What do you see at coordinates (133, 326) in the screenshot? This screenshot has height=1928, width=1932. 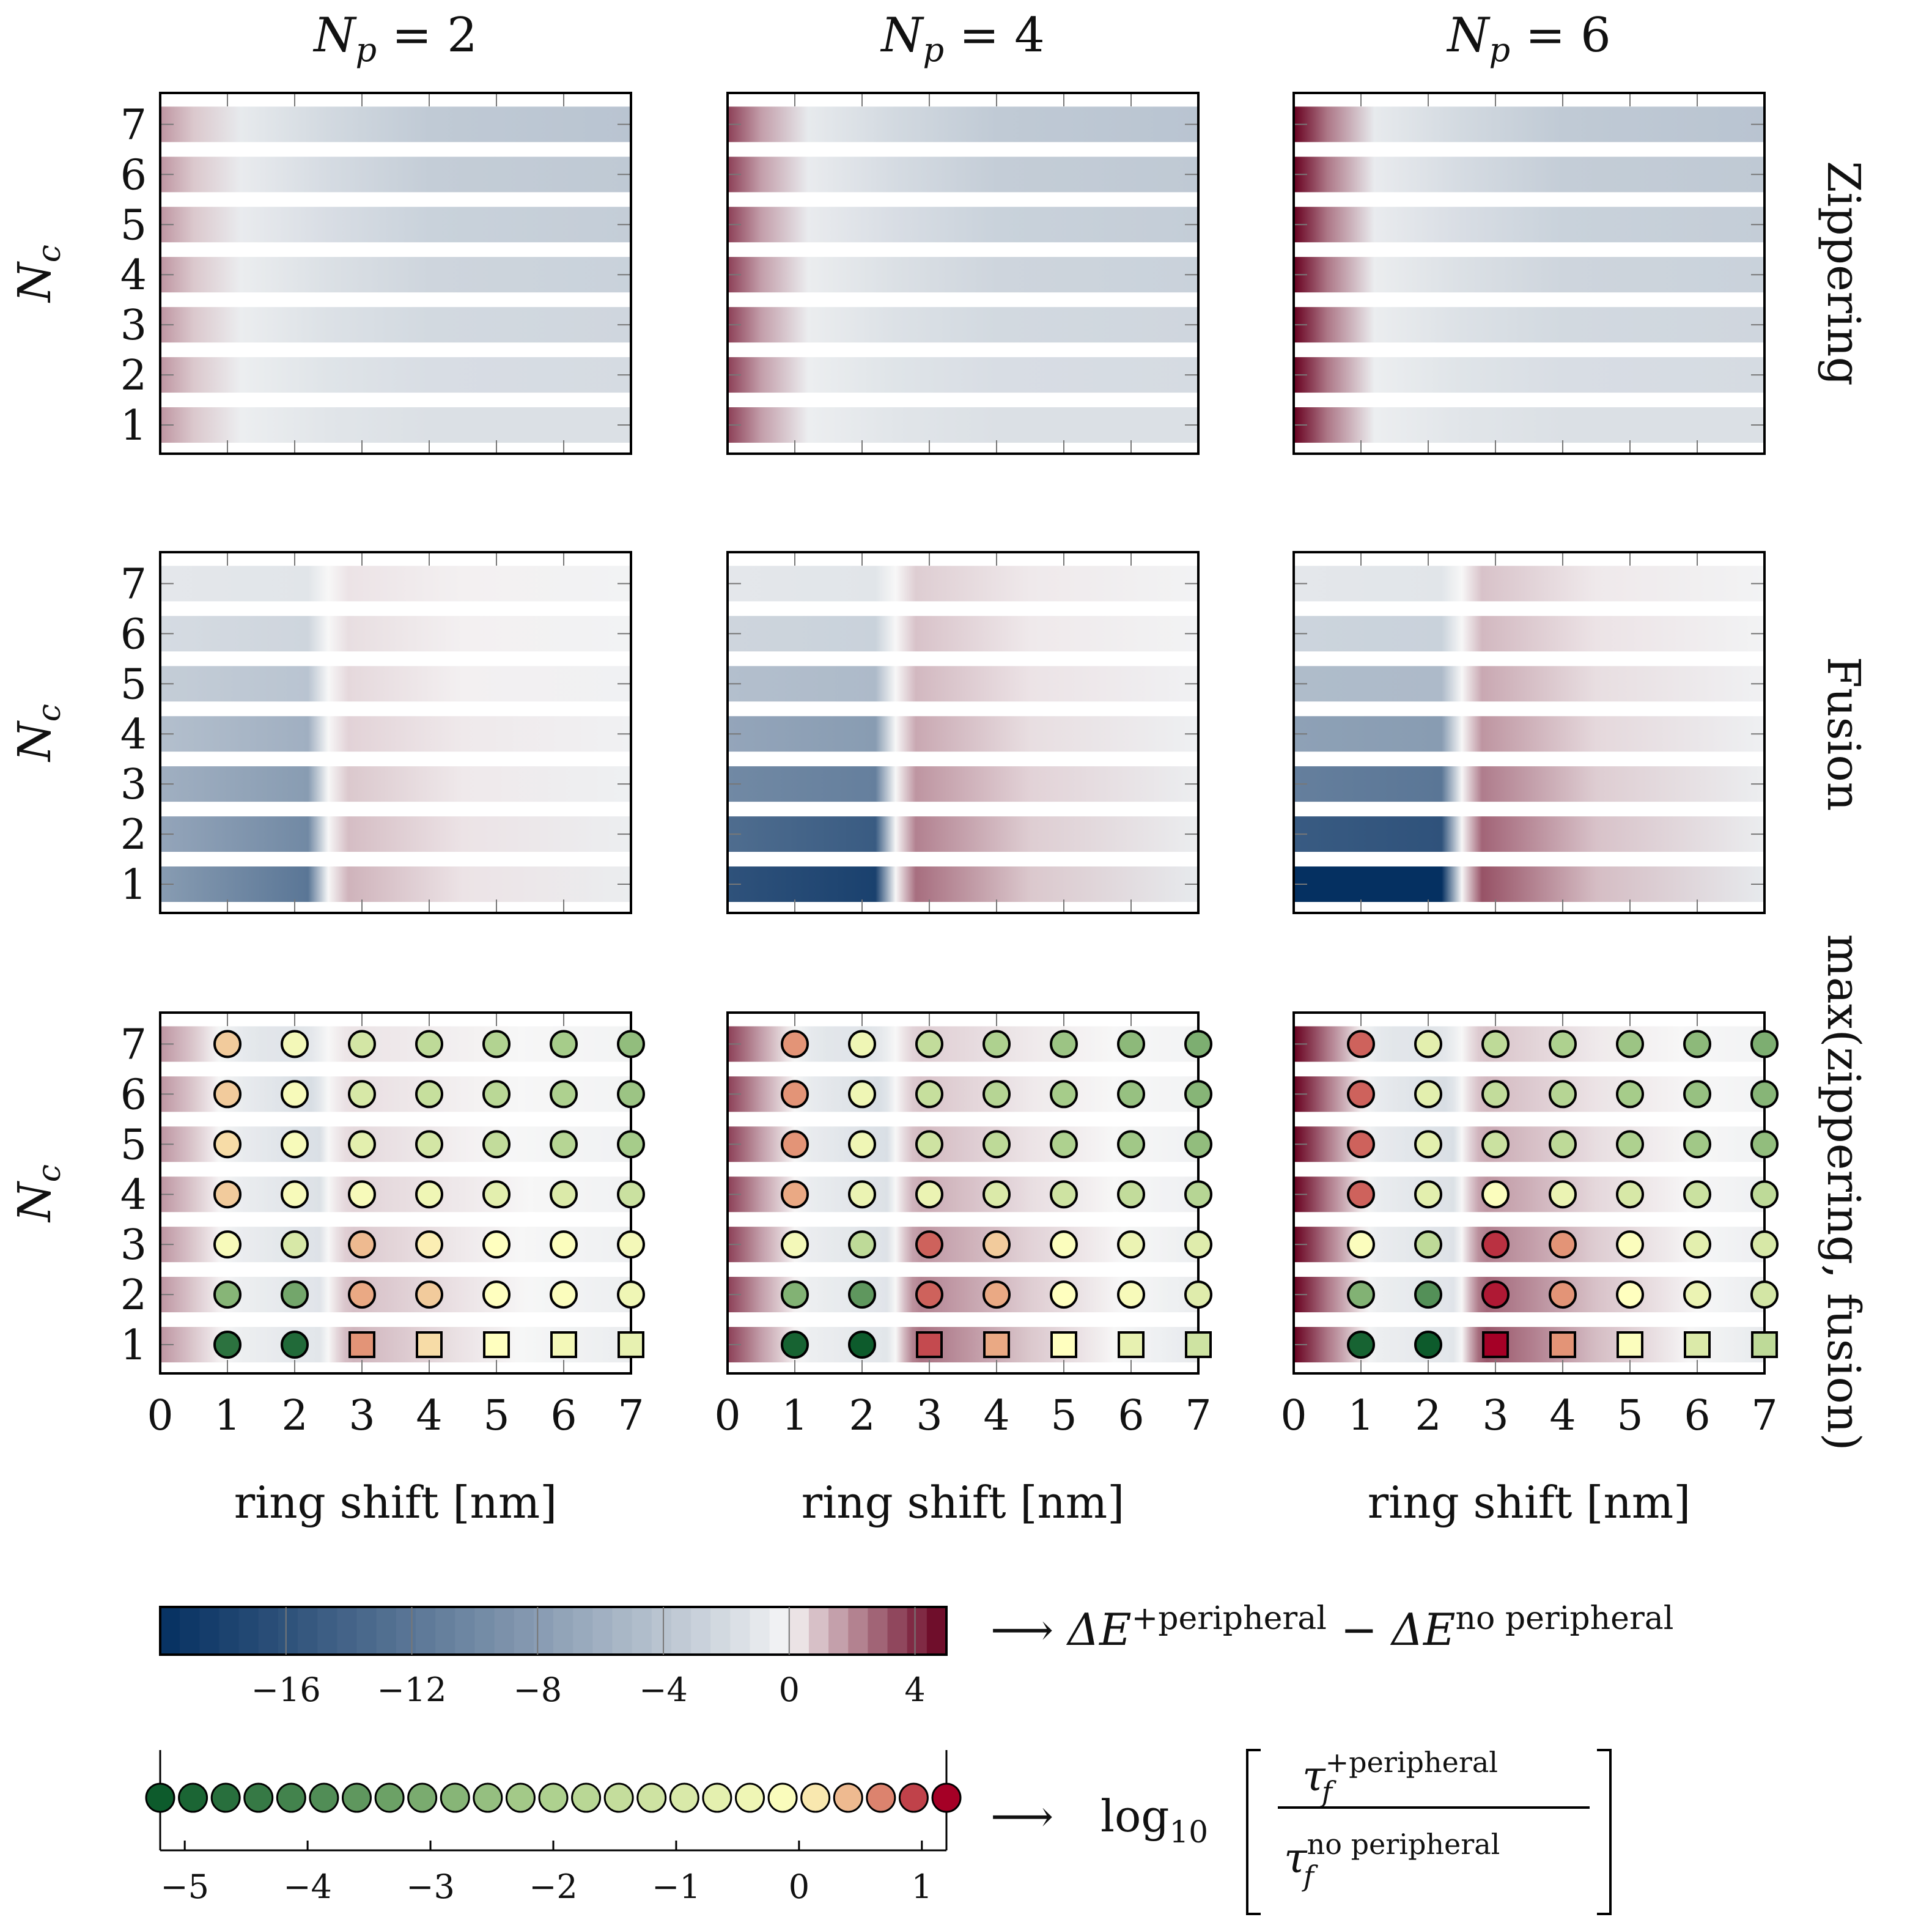 I see `y-tick-label: 3` at bounding box center [133, 326].